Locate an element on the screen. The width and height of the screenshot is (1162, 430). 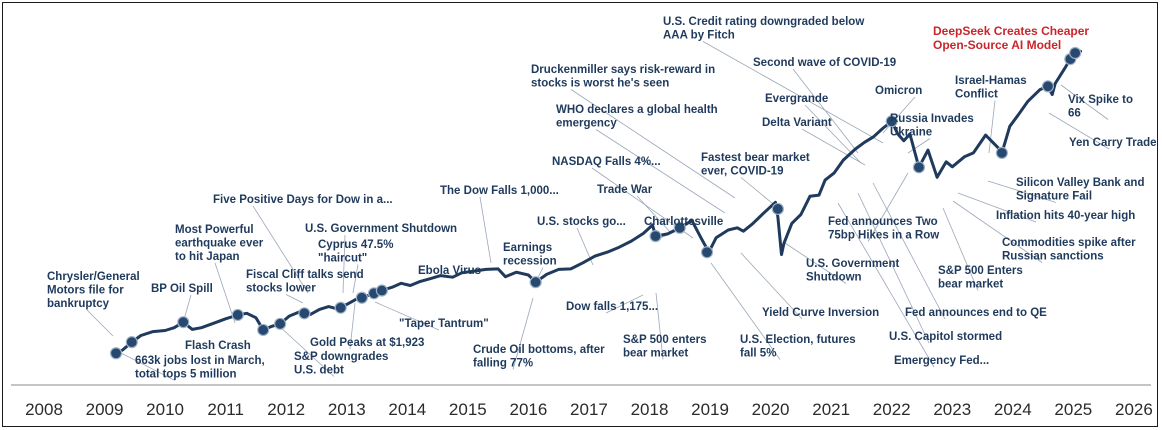
event-annotation: Earnings recession is located at coordinates (530, 255).